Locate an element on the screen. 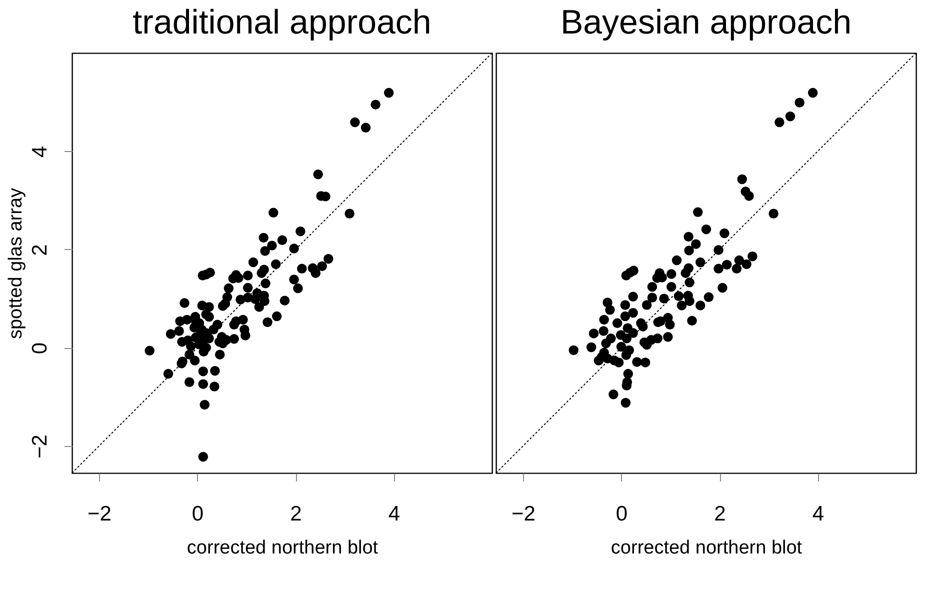  y-tick-label: −2 is located at coordinates (40, 446).